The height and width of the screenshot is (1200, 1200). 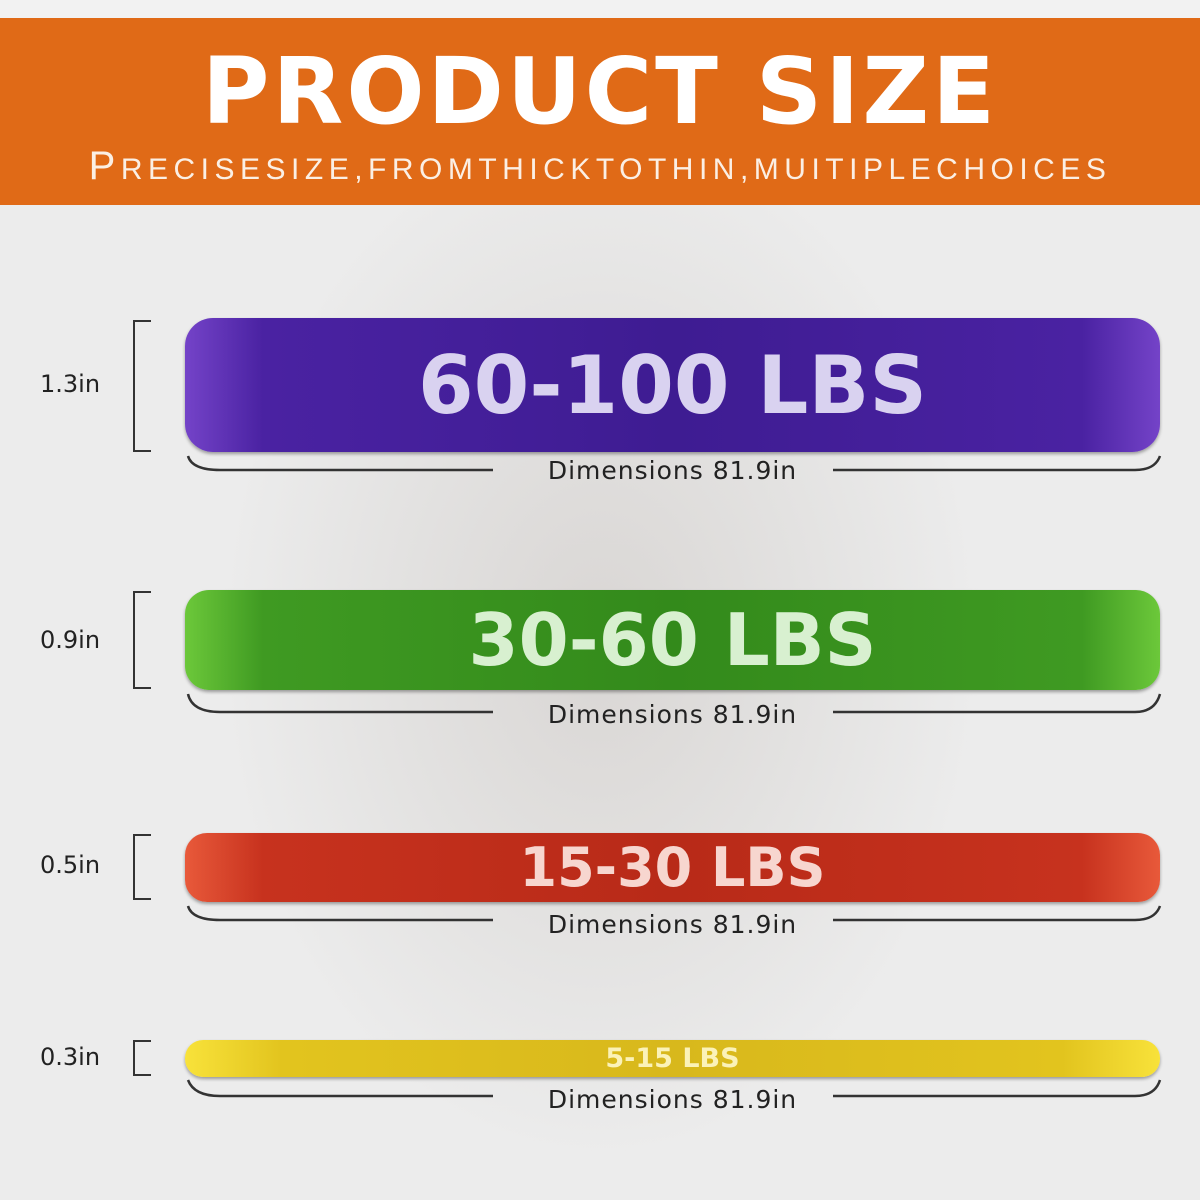 I want to click on band-green: 30-60 LBS, so click(x=672, y=640).